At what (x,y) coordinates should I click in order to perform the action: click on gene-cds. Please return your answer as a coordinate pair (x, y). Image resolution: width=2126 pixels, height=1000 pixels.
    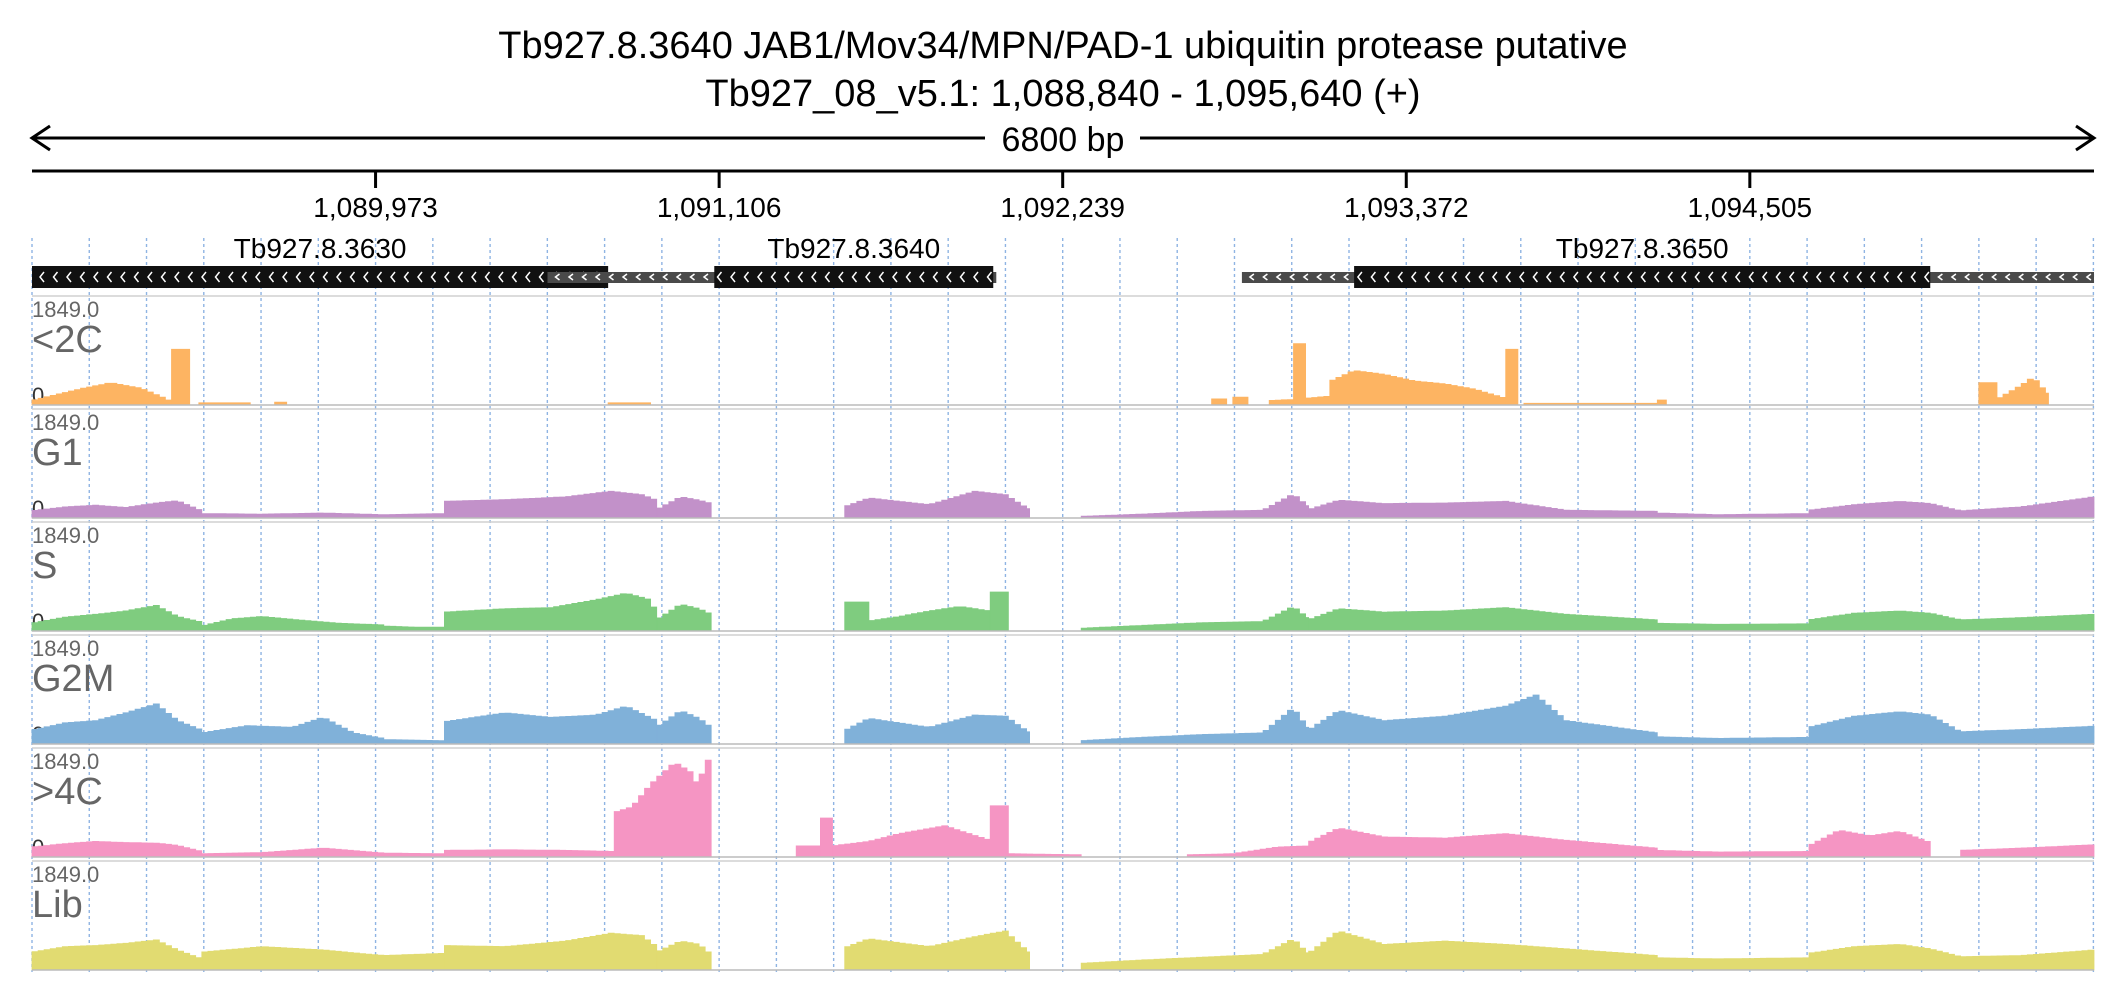
    Looking at the image, I should click on (854, 277).